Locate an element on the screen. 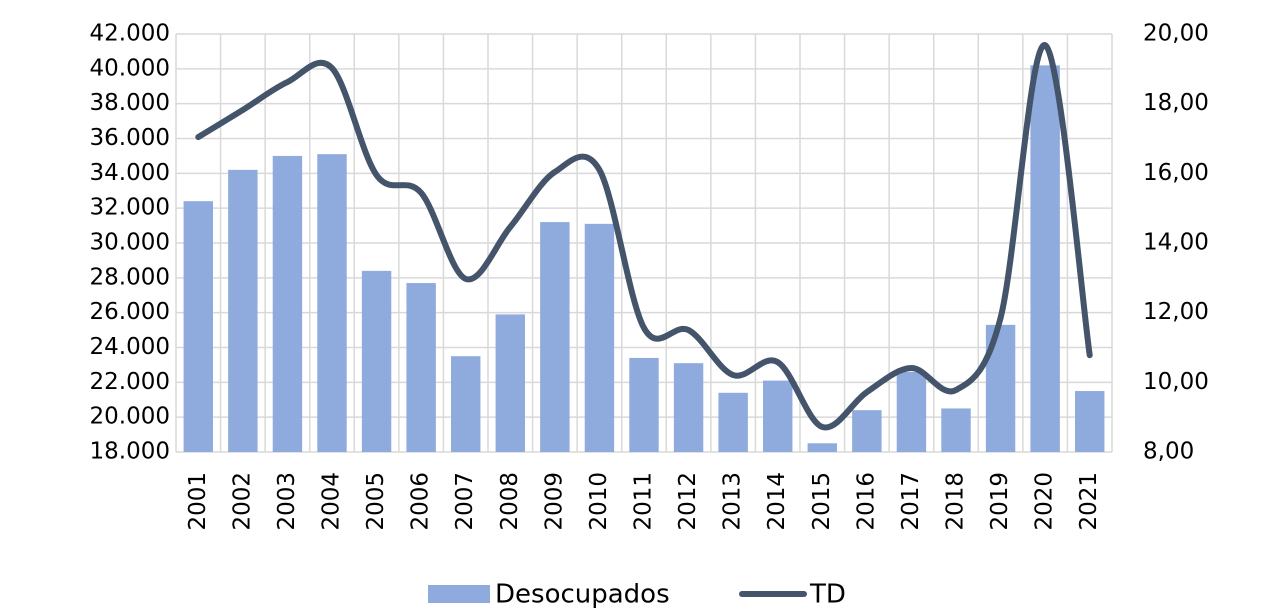  y-tick-label: 22.000 is located at coordinates (130, 382).